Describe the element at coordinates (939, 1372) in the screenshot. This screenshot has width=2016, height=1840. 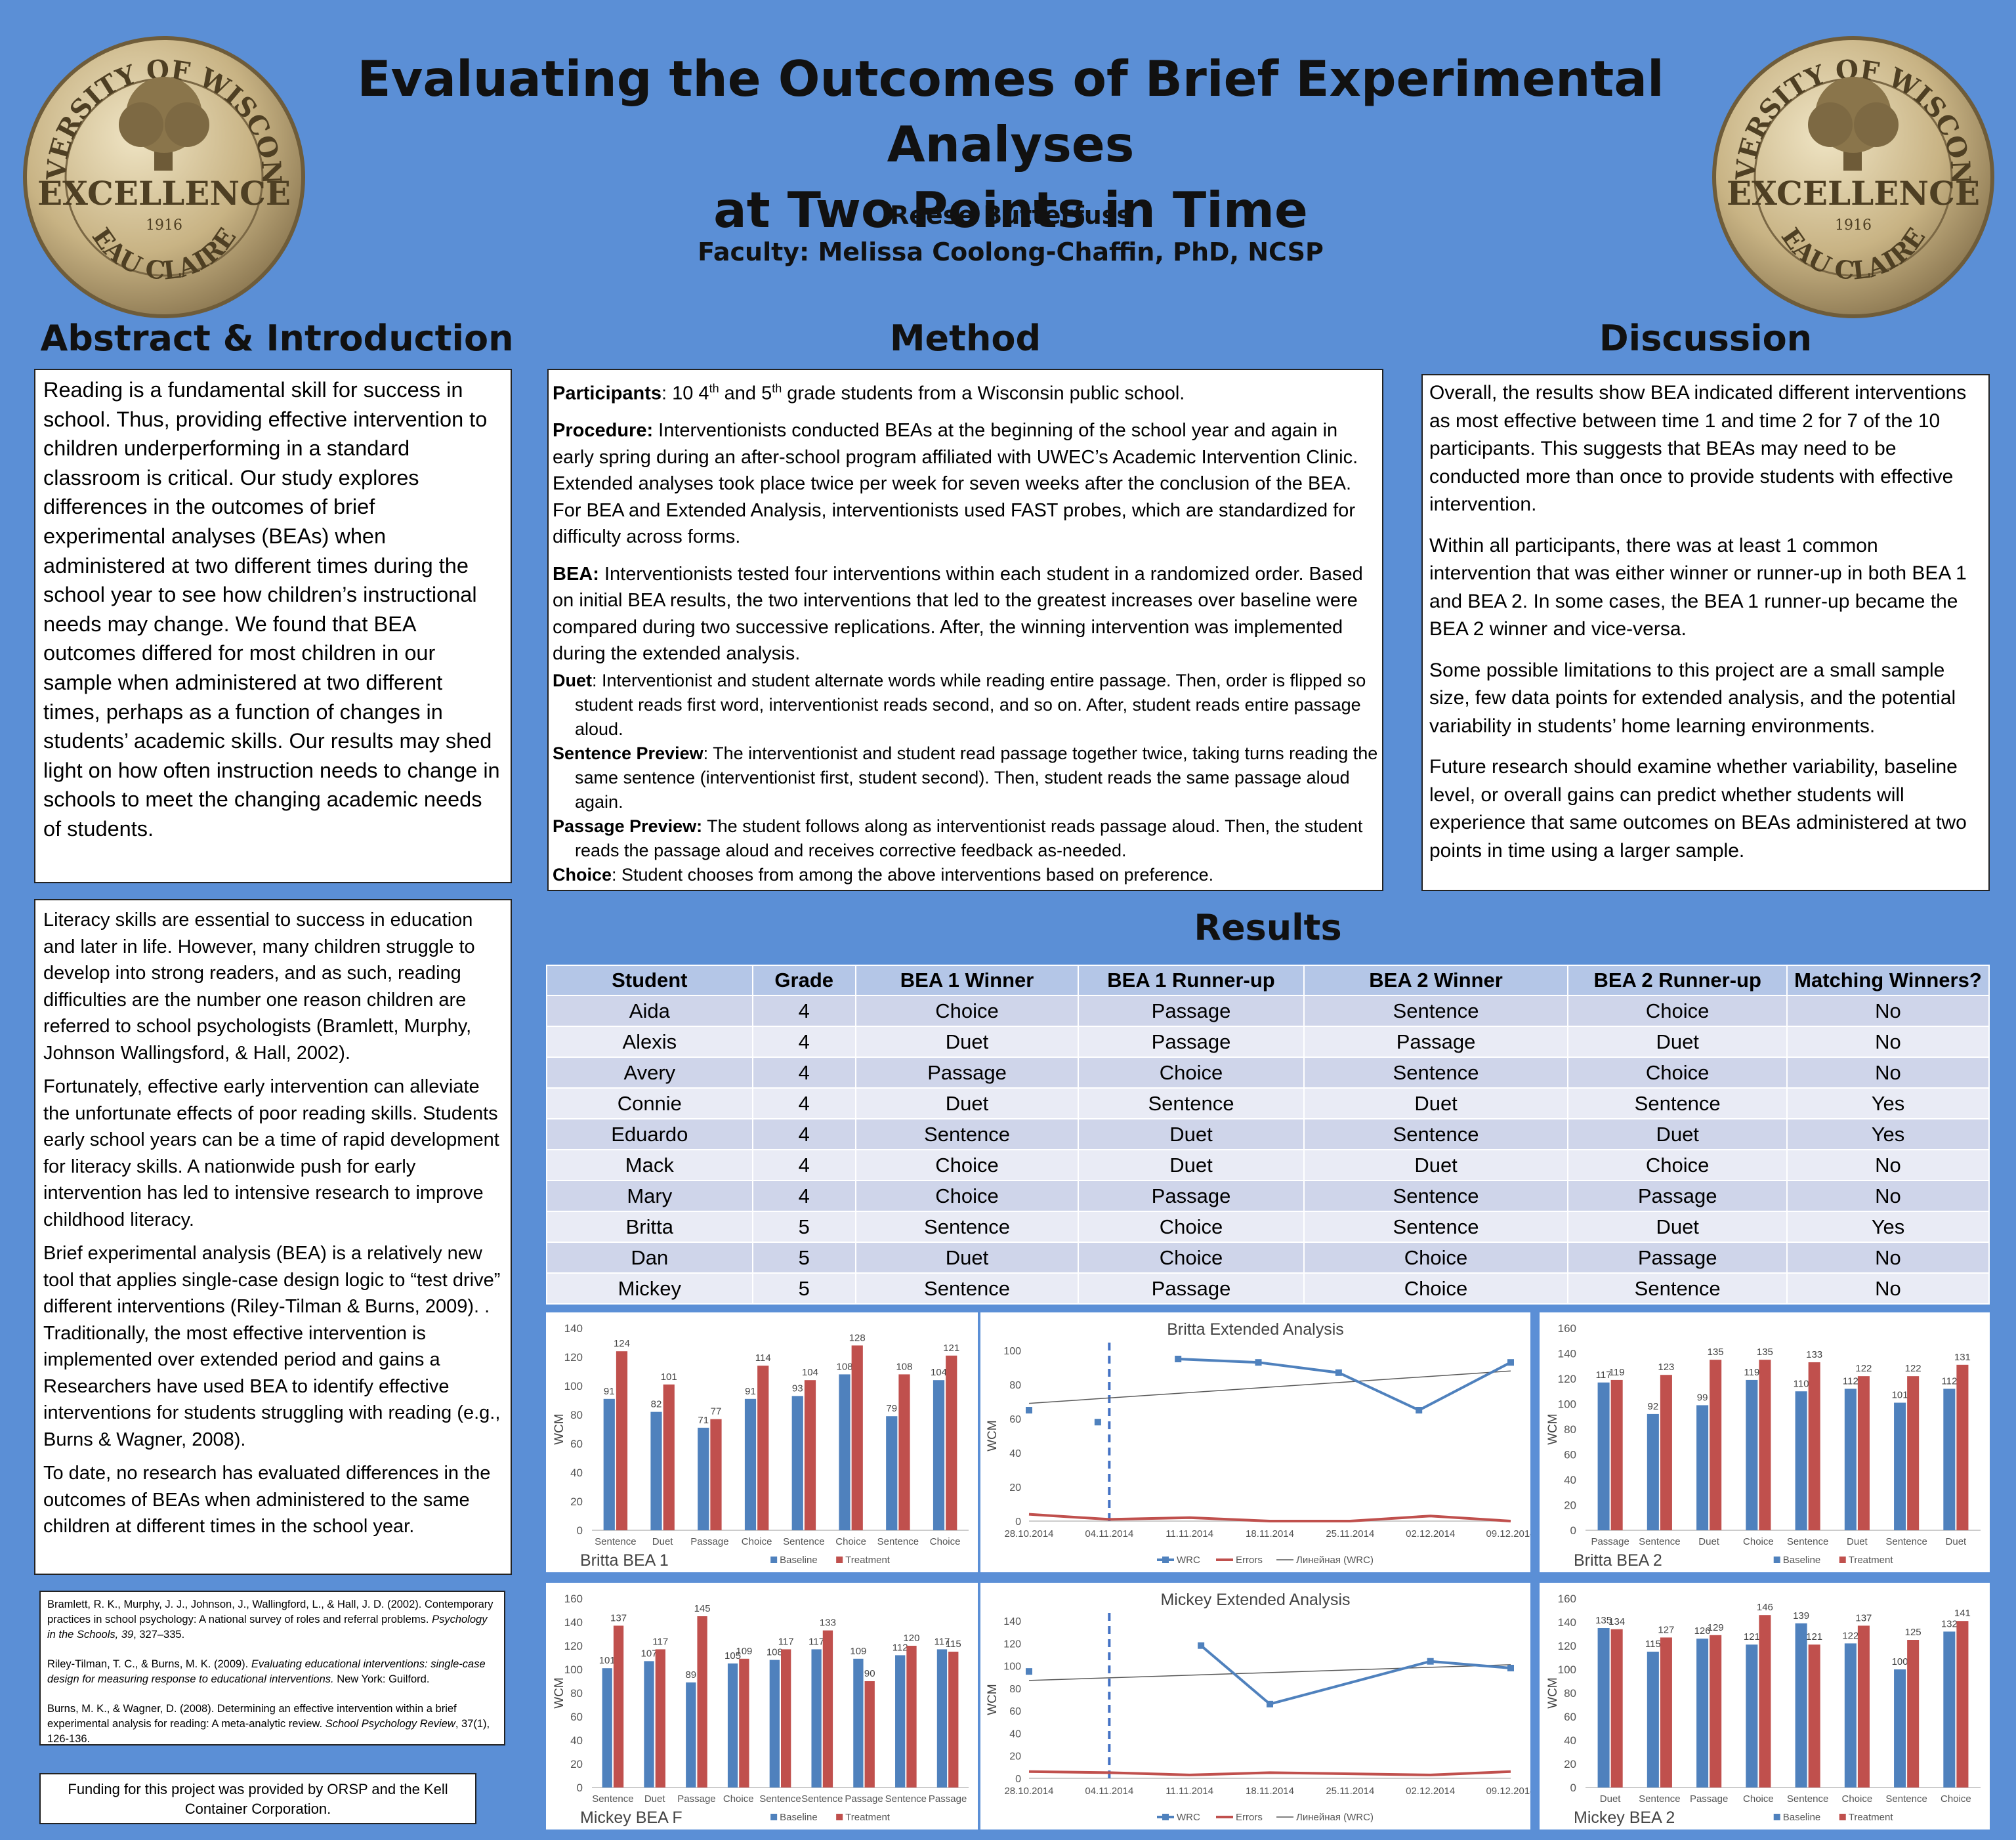
I see `data-label: 104` at that location.